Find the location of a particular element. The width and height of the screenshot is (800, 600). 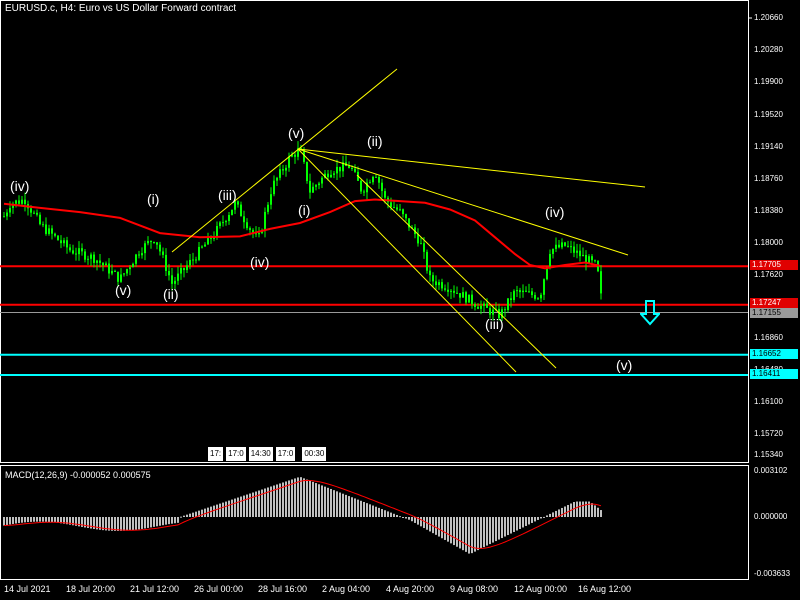

trendline-lower-b is located at coordinates (456, 271).